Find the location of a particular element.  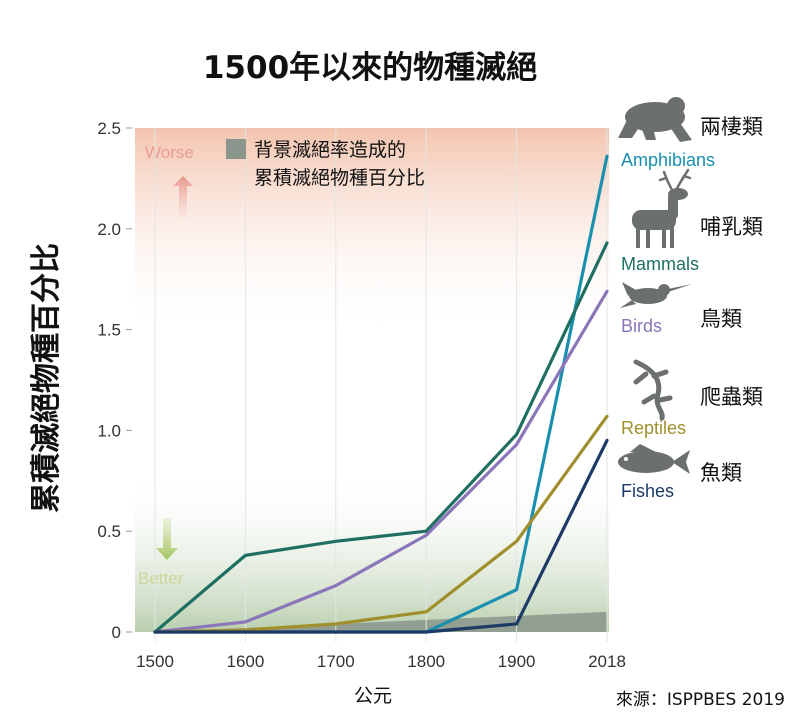

legend-label-line1: 背景滅絕率造成的 is located at coordinates (330, 150).